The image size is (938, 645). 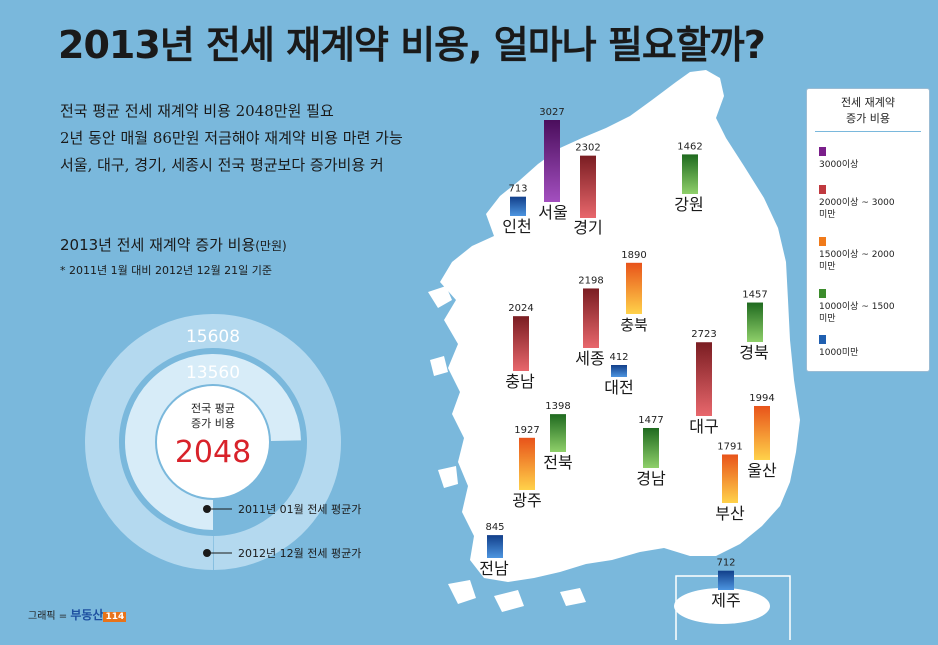 What do you see at coordinates (725, 563) in the screenshot?
I see `bar-value-label: 712` at bounding box center [725, 563].